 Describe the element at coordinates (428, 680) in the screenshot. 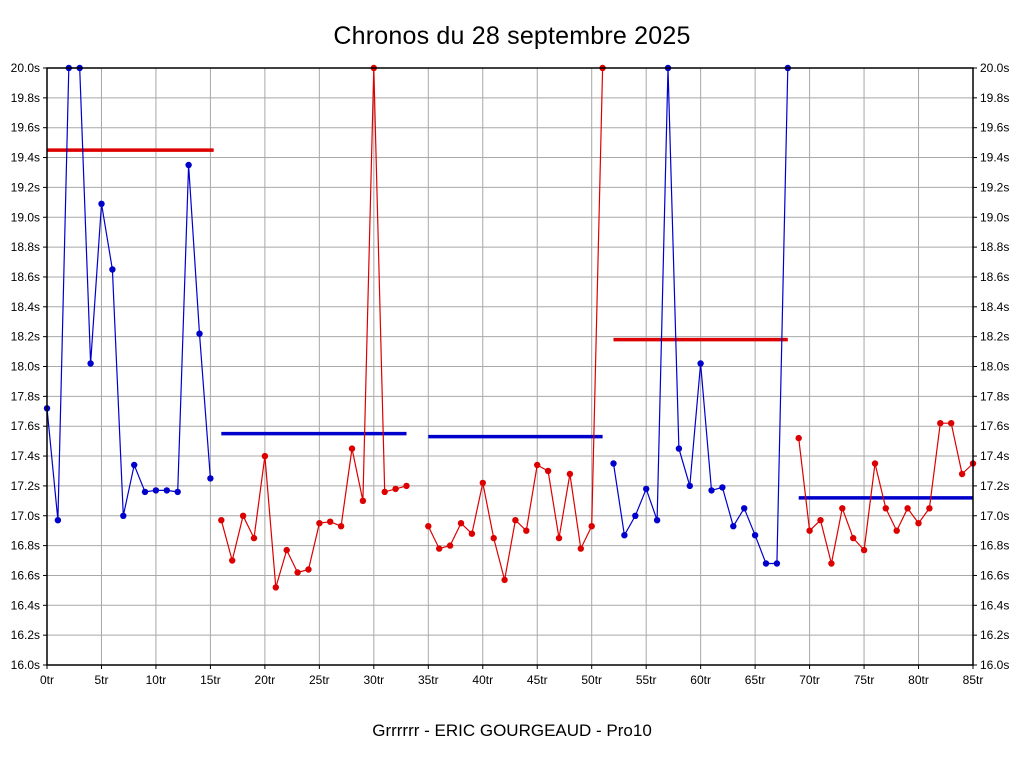

I see `x-axis-tick-label: 35tr` at that location.